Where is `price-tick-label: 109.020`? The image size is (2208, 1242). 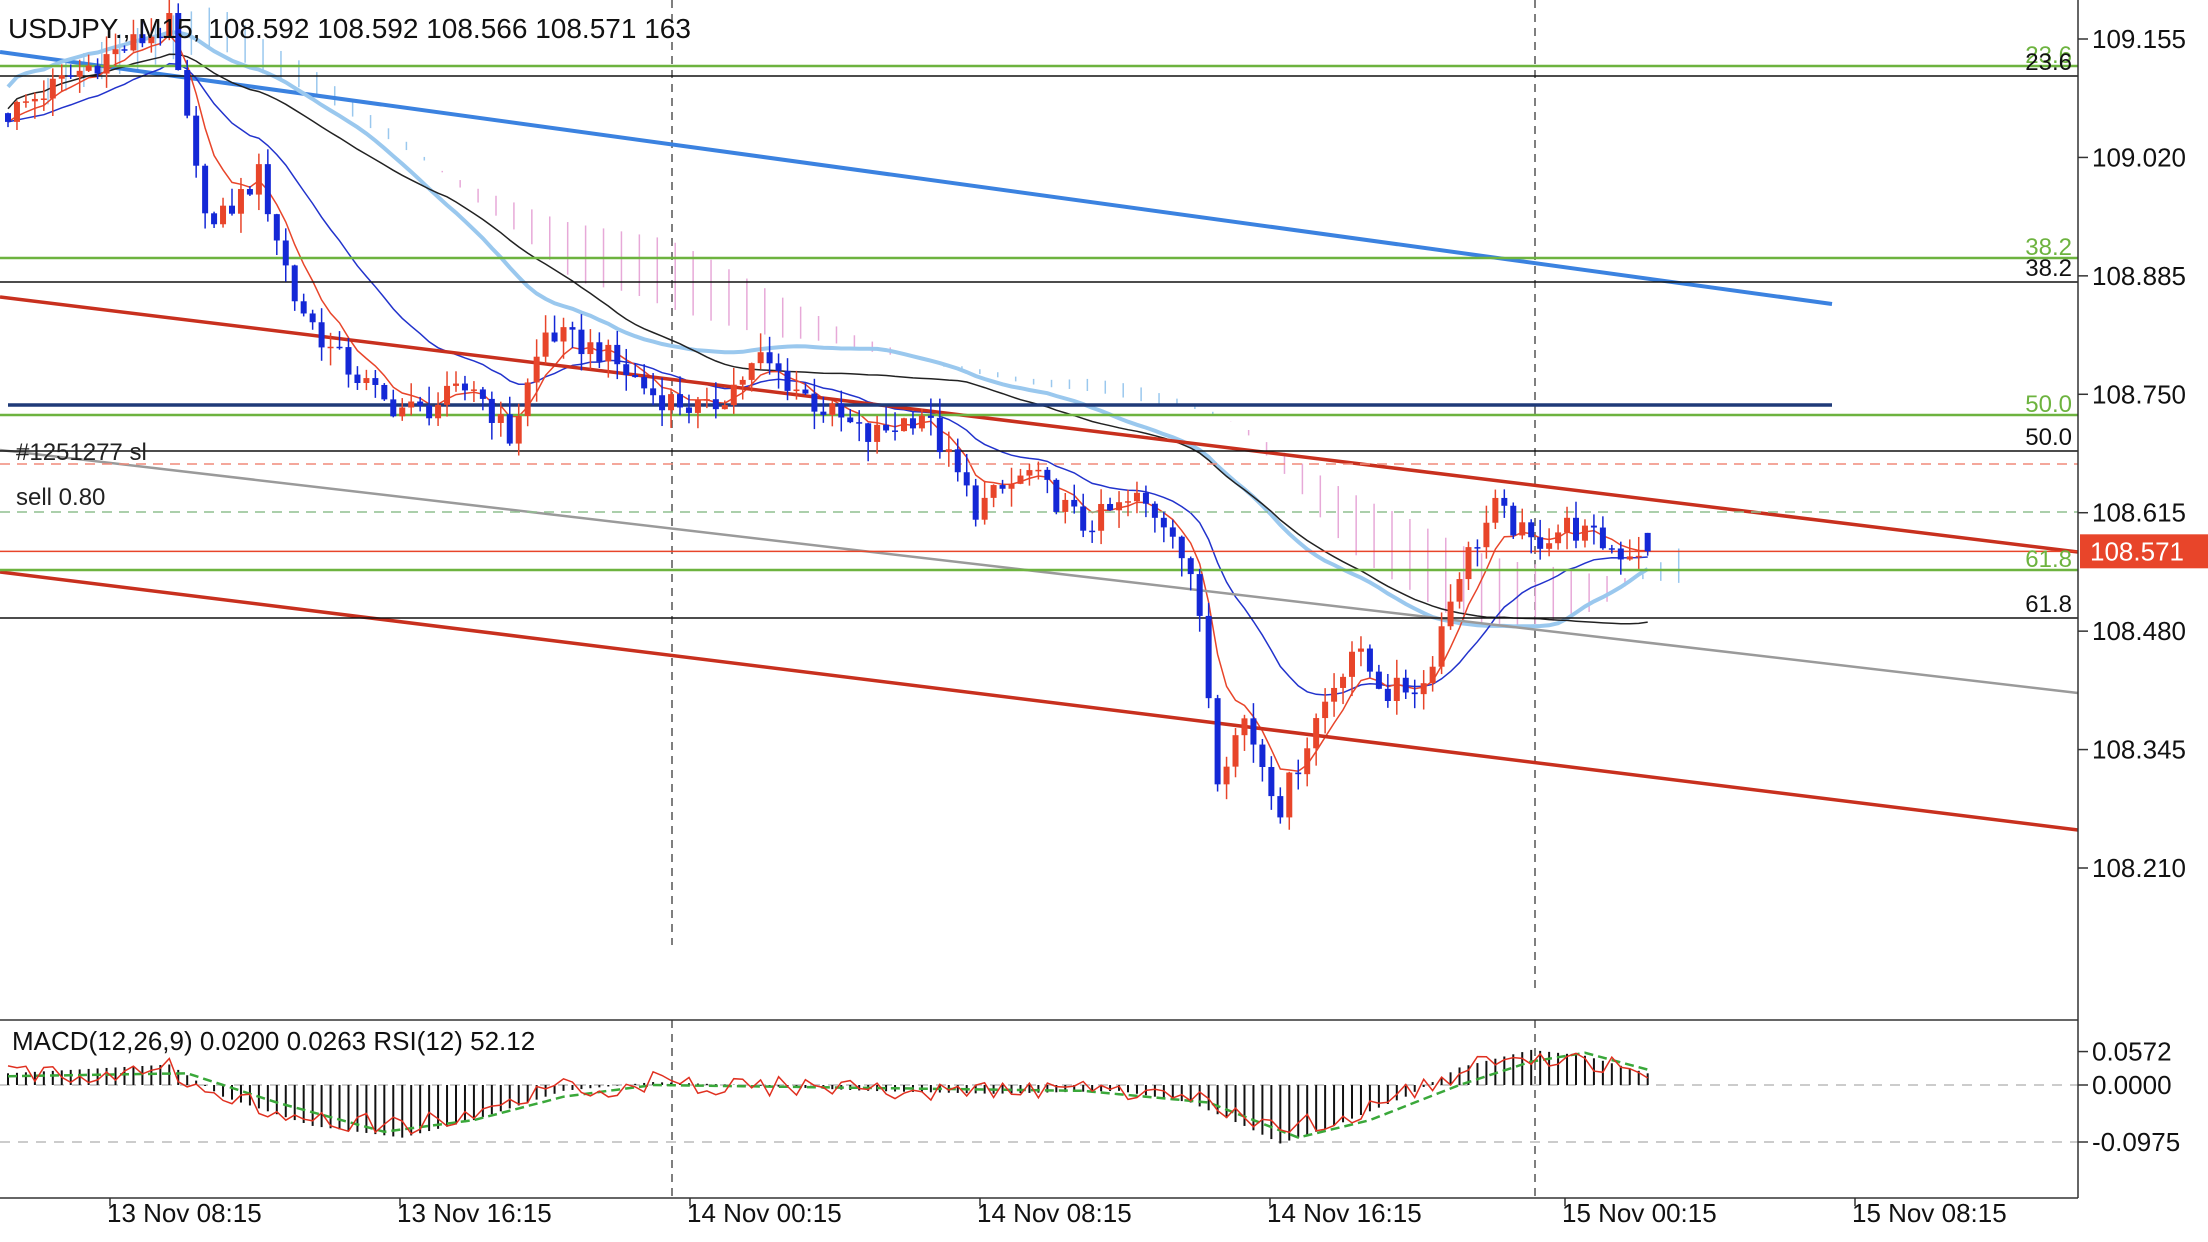 price-tick-label: 109.020 is located at coordinates (2139, 157).